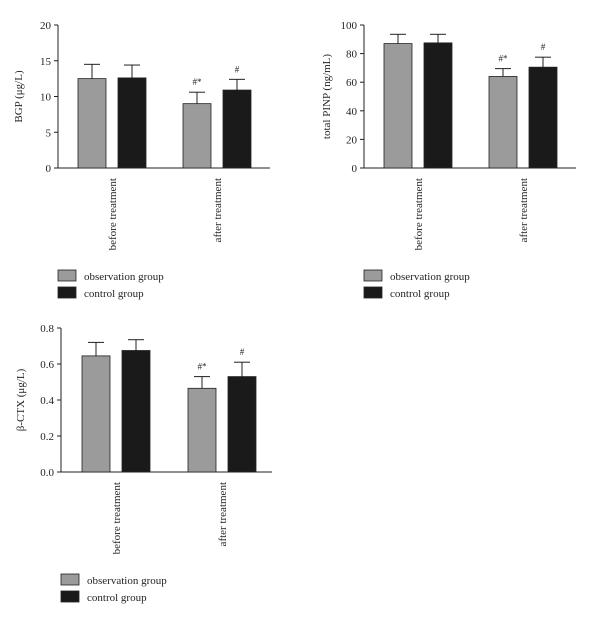 Image resolution: width=600 pixels, height=625 pixels. What do you see at coordinates (352, 55) in the screenshot?
I see `y-tick-label: 80` at bounding box center [352, 55].